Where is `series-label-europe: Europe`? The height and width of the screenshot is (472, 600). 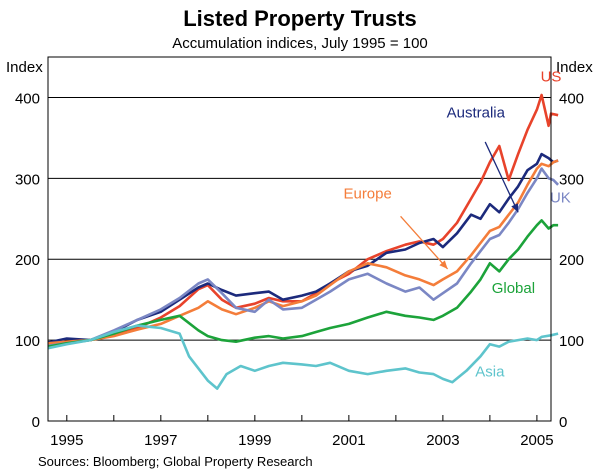 series-label-europe: Europe is located at coordinates (367, 194).